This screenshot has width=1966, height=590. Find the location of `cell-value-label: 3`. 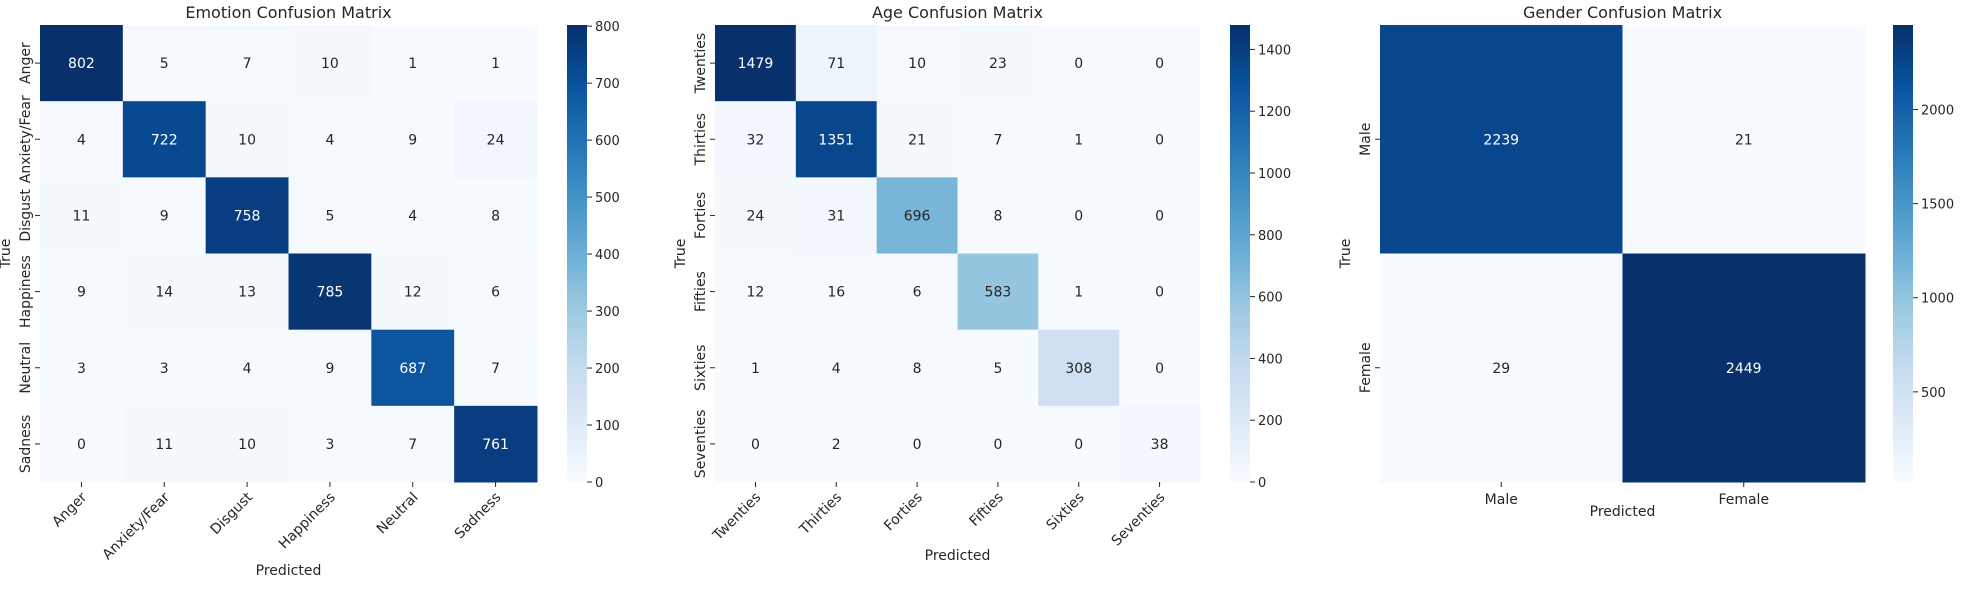

cell-value-label: 3 is located at coordinates (81, 369).